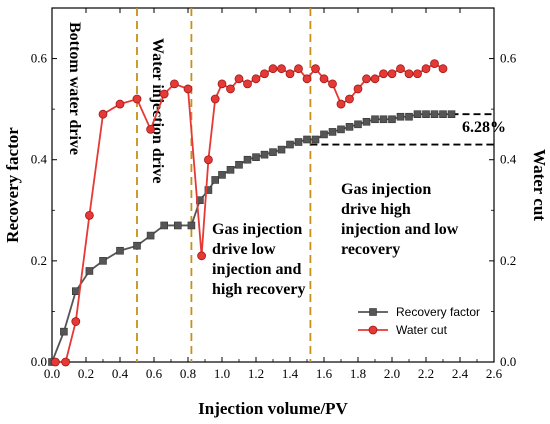  What do you see at coordinates (256, 373) in the screenshot?
I see `x-tick-label: 1.2` at bounding box center [256, 373].